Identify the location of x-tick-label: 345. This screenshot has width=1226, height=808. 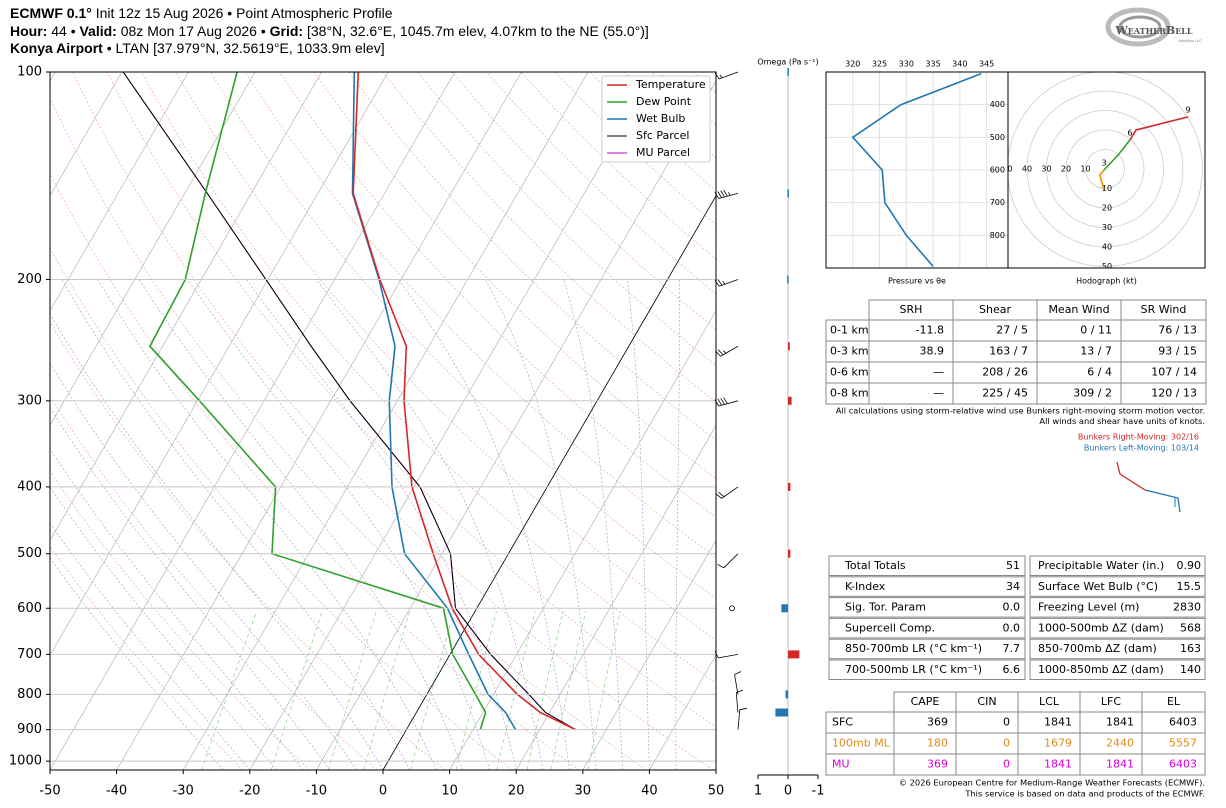
(986, 64).